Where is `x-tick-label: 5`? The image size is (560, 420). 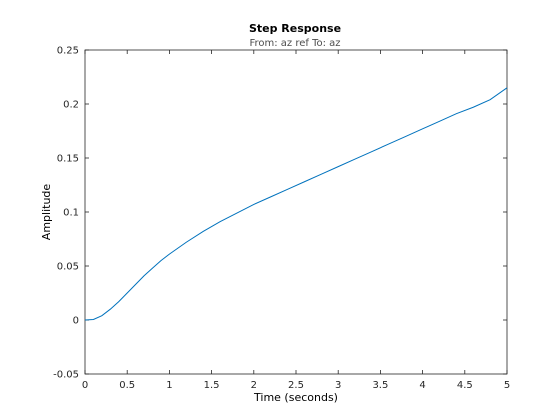 x-tick-label: 5 is located at coordinates (507, 385).